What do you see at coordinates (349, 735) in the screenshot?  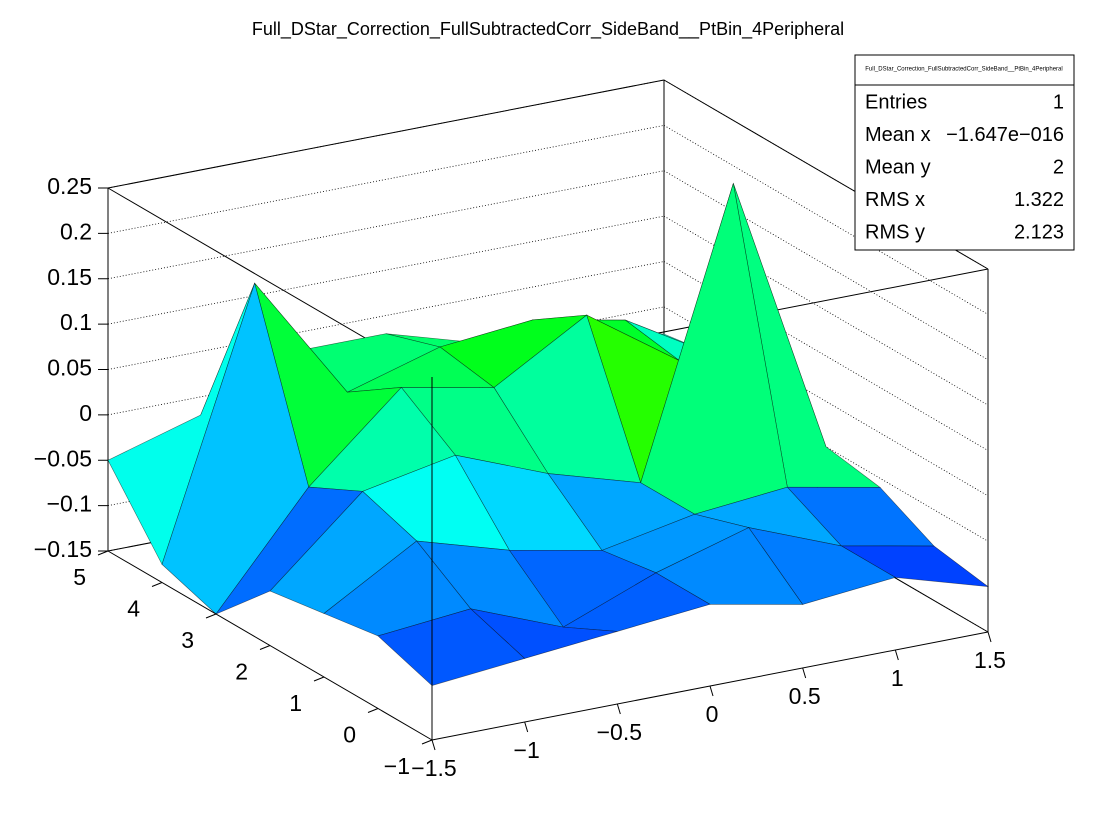 I see `y-tick-label: 0` at bounding box center [349, 735].